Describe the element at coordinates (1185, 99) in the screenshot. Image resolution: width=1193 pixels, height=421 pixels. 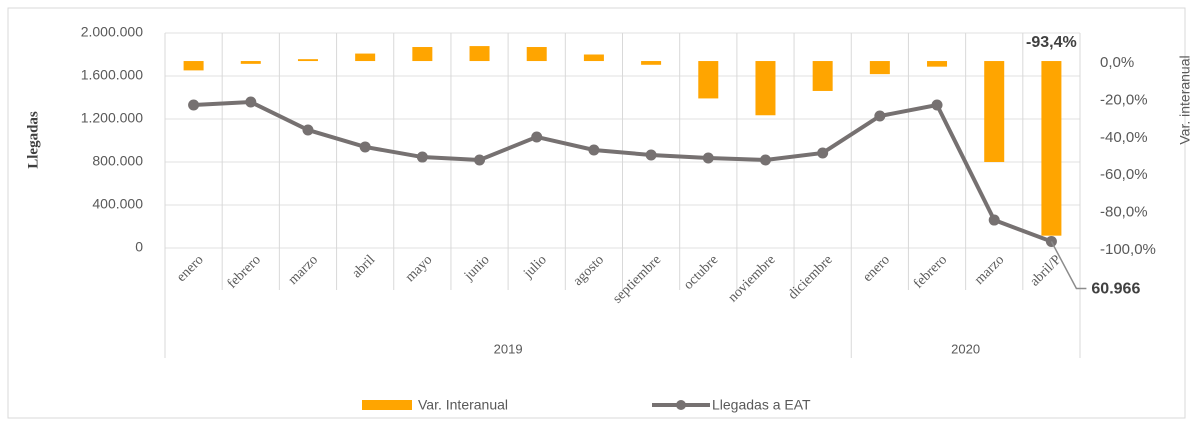
I see `y2-axis-label: Var. interanual` at that location.